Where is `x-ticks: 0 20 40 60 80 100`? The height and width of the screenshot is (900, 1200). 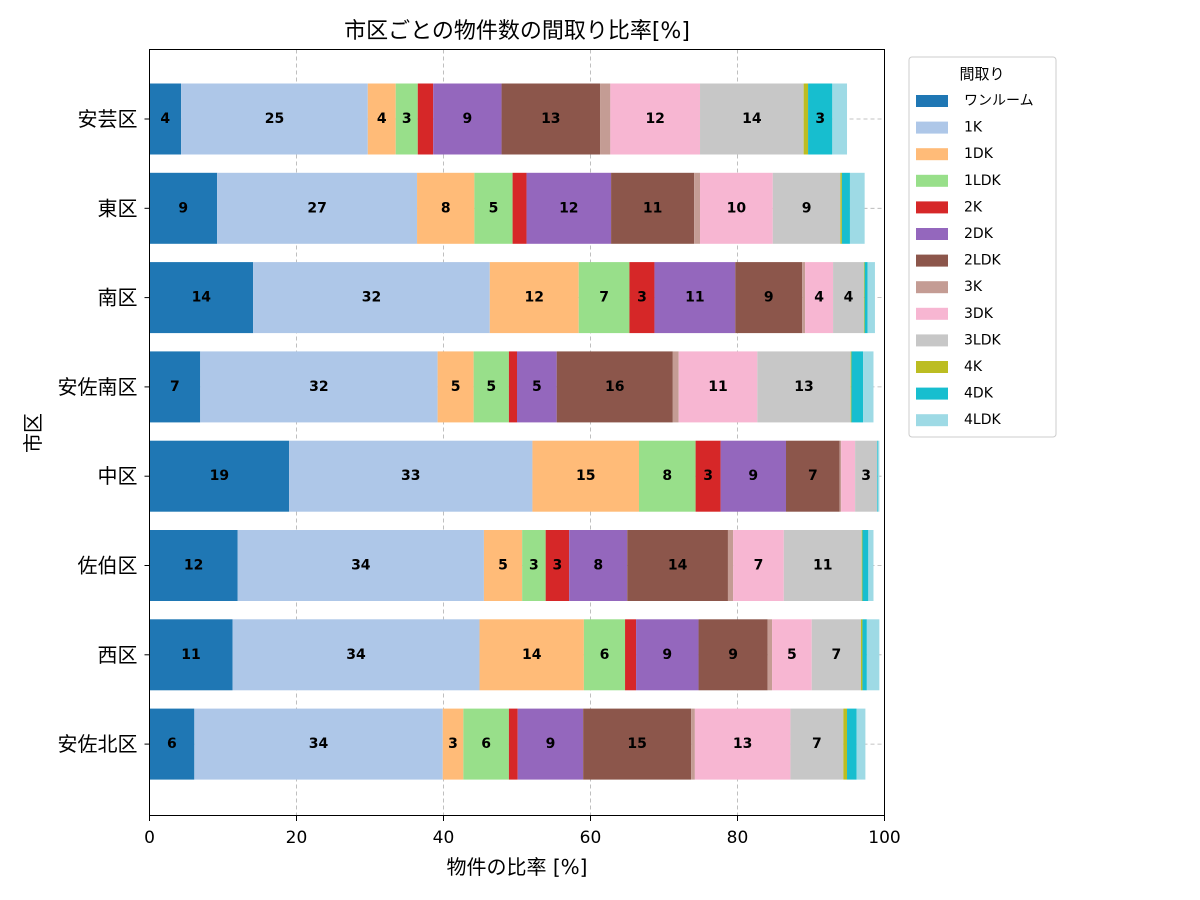
x-ticks: 0 20 40 60 80 100 is located at coordinates (522, 831).